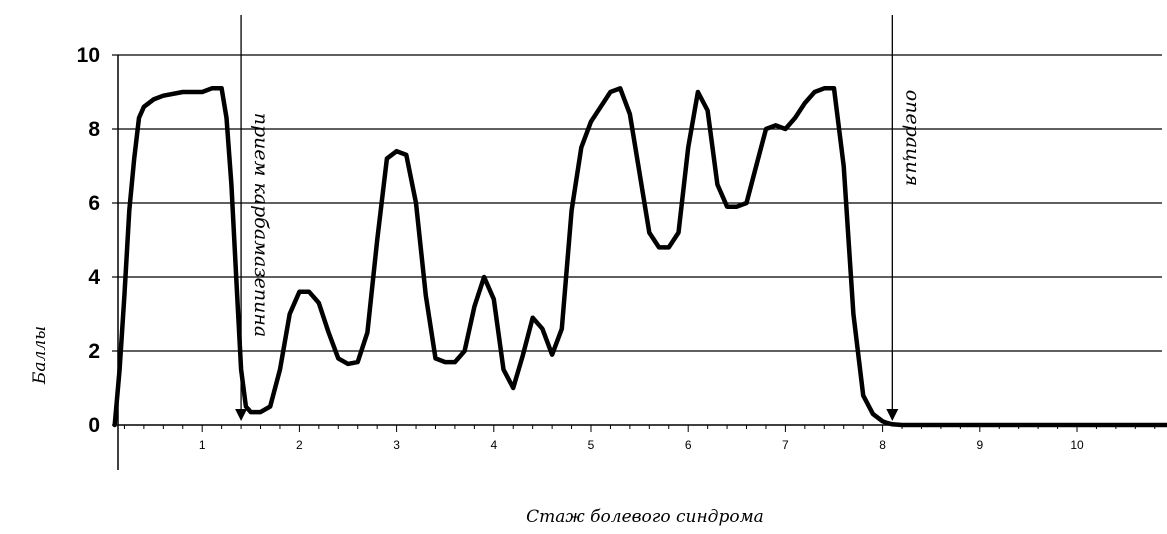 The image size is (1167, 534). I want to click on x-tick-label: 7, so click(785, 445).